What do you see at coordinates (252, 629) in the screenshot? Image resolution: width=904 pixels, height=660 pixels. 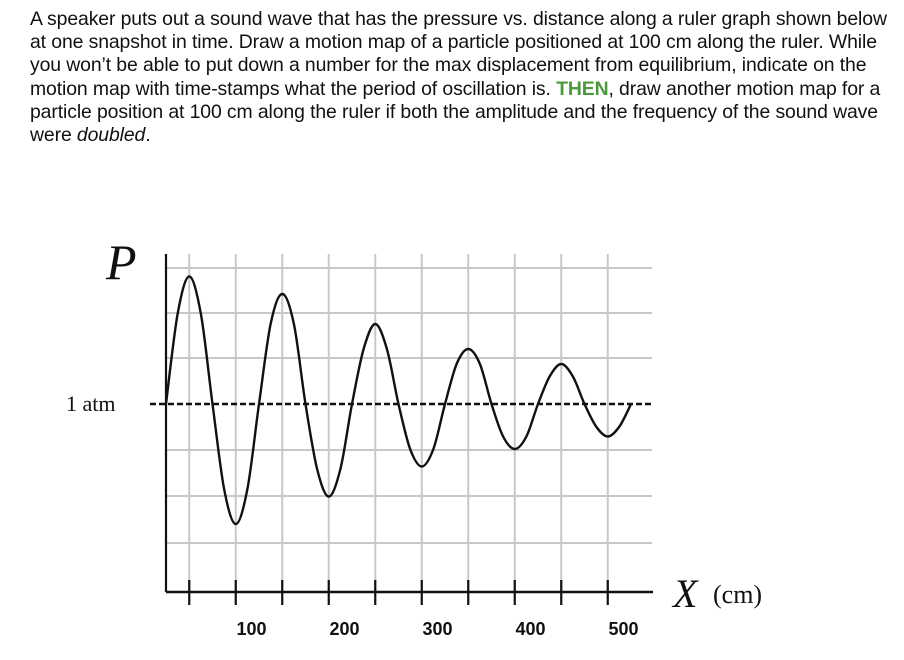 I see `x-tick-label: 100` at bounding box center [252, 629].